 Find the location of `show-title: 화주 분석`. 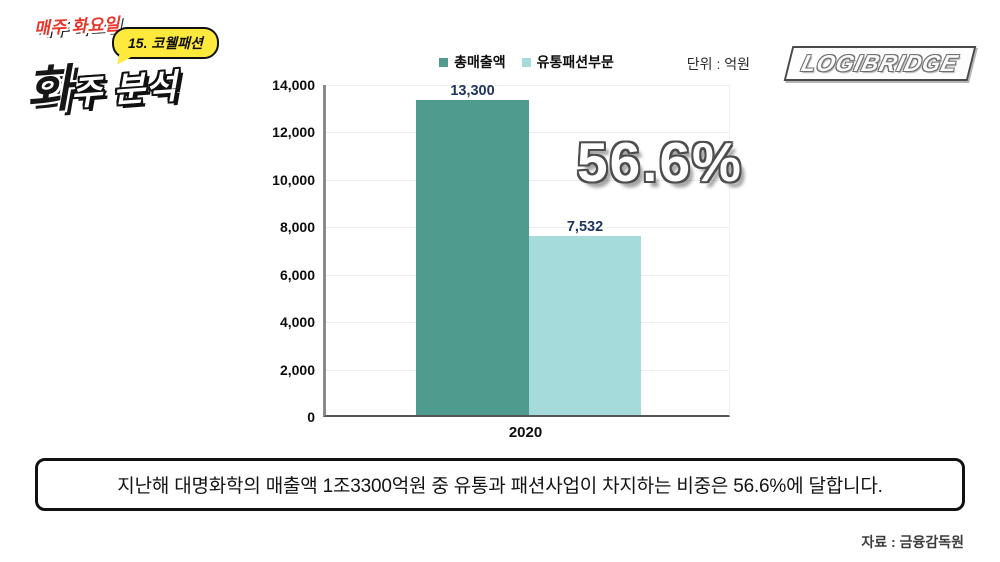

show-title: 화주 분석 is located at coordinates (102, 82).